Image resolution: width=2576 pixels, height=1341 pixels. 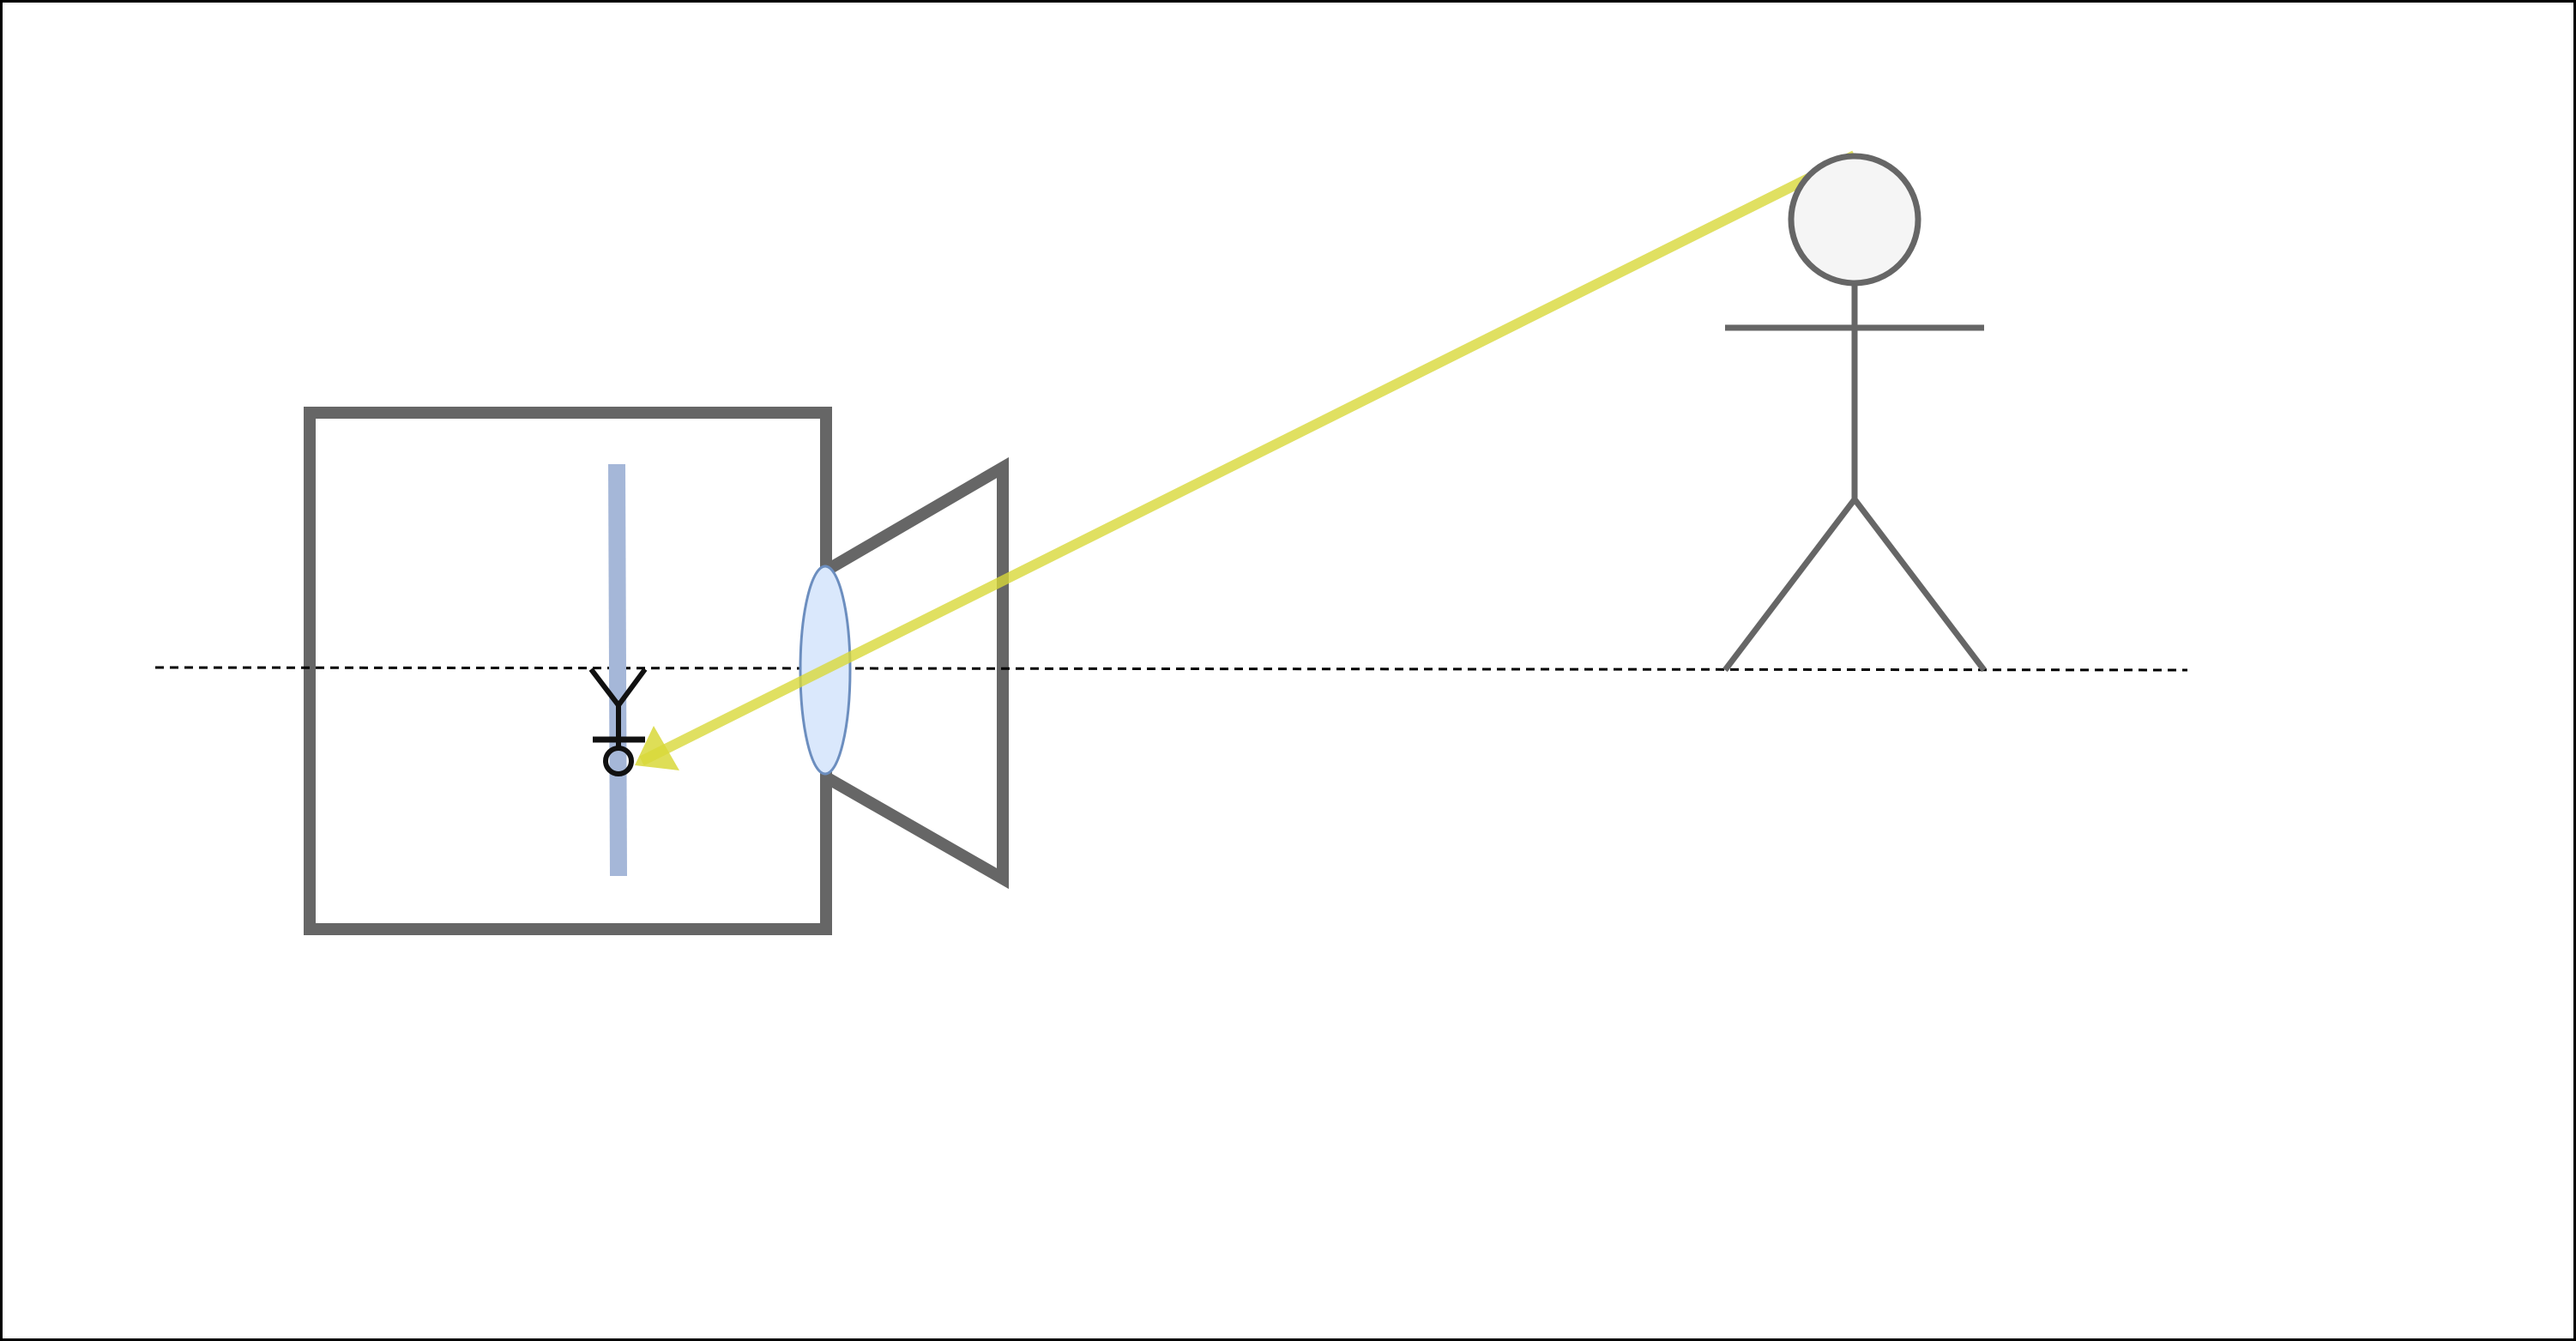 I want to click on subject-stick-figure, so click(x=1854, y=413).